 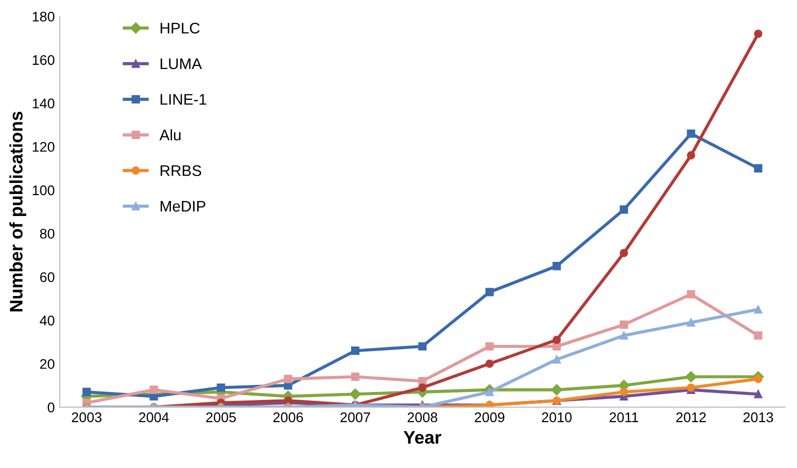 I want to click on y-tick-label: 80, so click(x=47, y=233).